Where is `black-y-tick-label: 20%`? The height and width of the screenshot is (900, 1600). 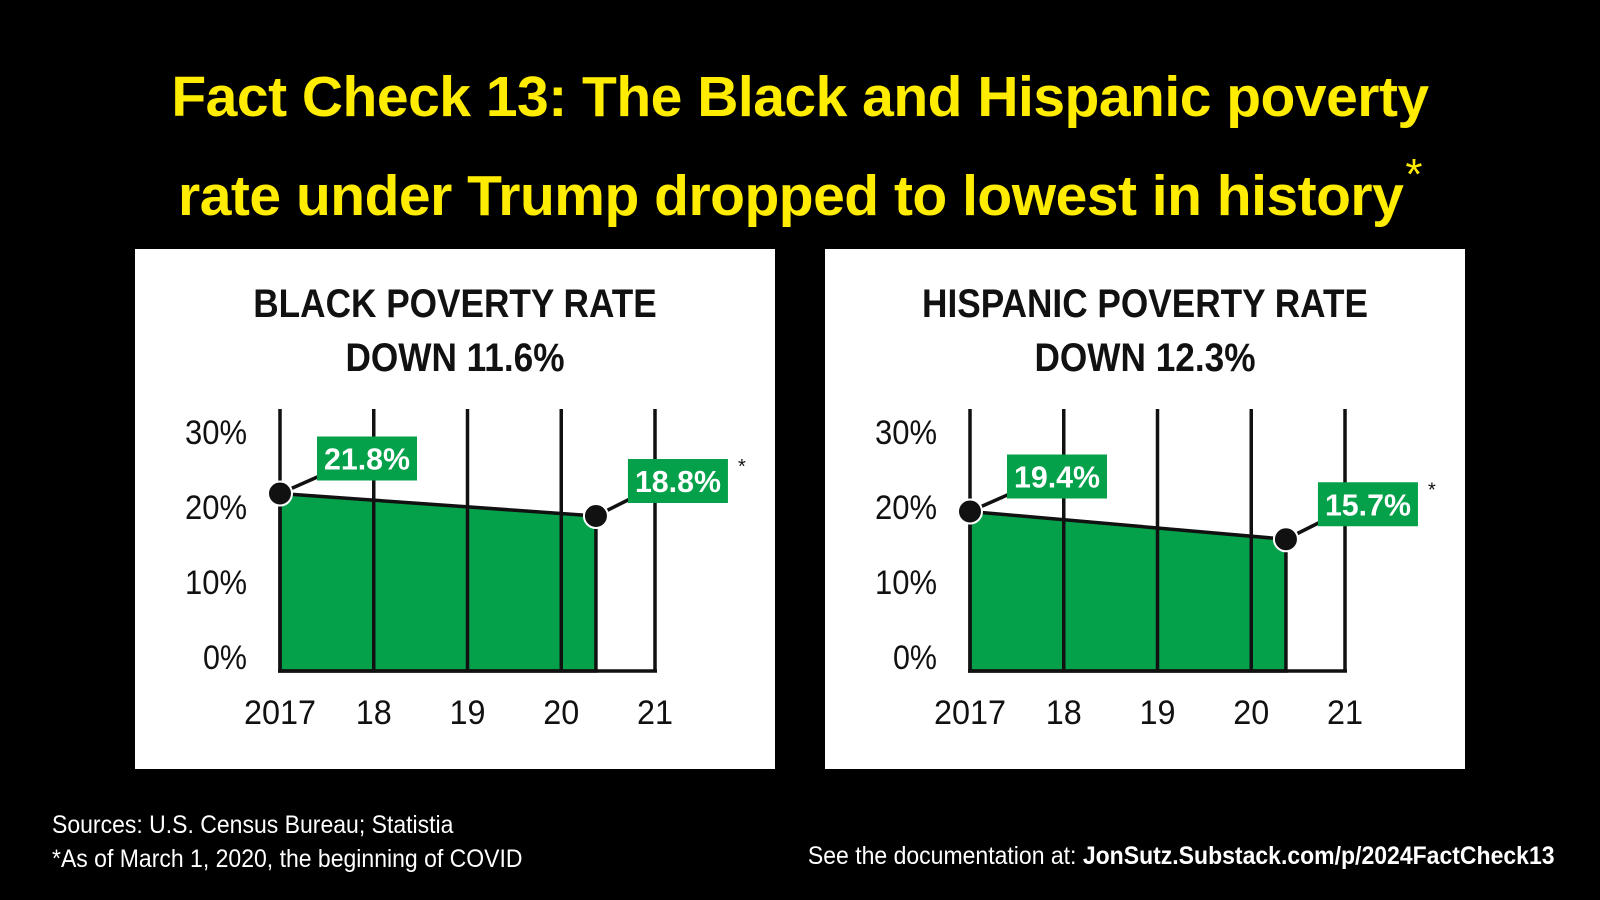 black-y-tick-label: 20% is located at coordinates (216, 508).